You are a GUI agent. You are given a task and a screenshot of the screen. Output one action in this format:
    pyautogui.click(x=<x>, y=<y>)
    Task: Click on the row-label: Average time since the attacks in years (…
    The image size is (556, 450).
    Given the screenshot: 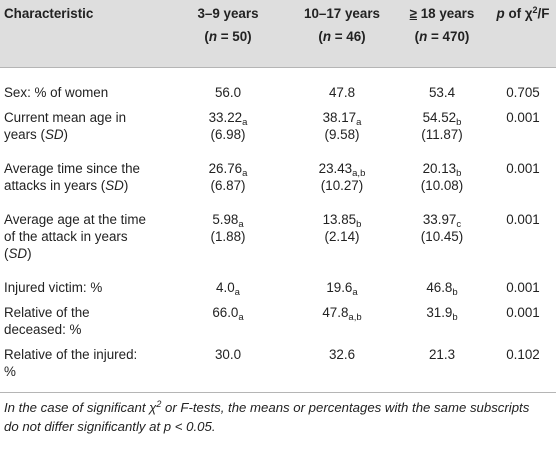 What is the action you would take?
    pyautogui.click(x=72, y=176)
    